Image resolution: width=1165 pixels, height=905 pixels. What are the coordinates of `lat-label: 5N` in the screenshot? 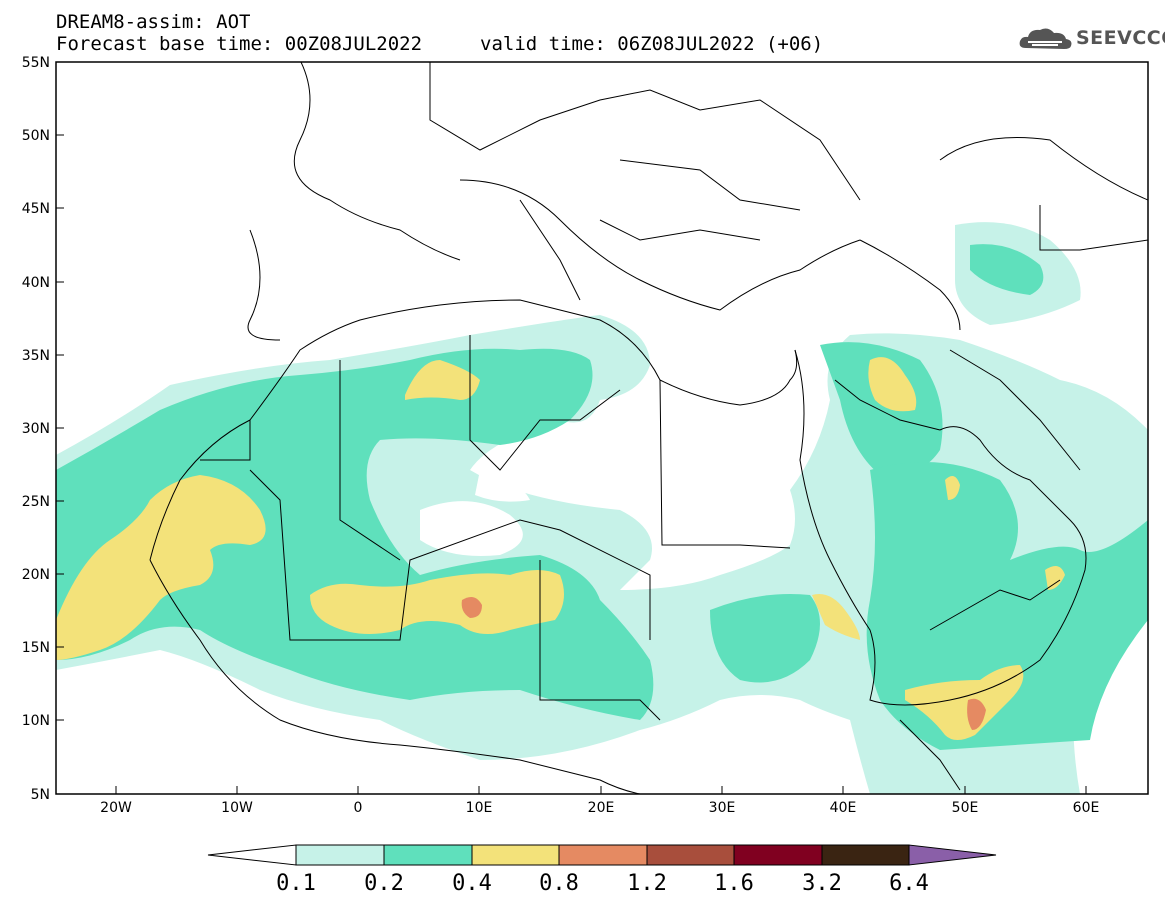 It's located at (40, 795).